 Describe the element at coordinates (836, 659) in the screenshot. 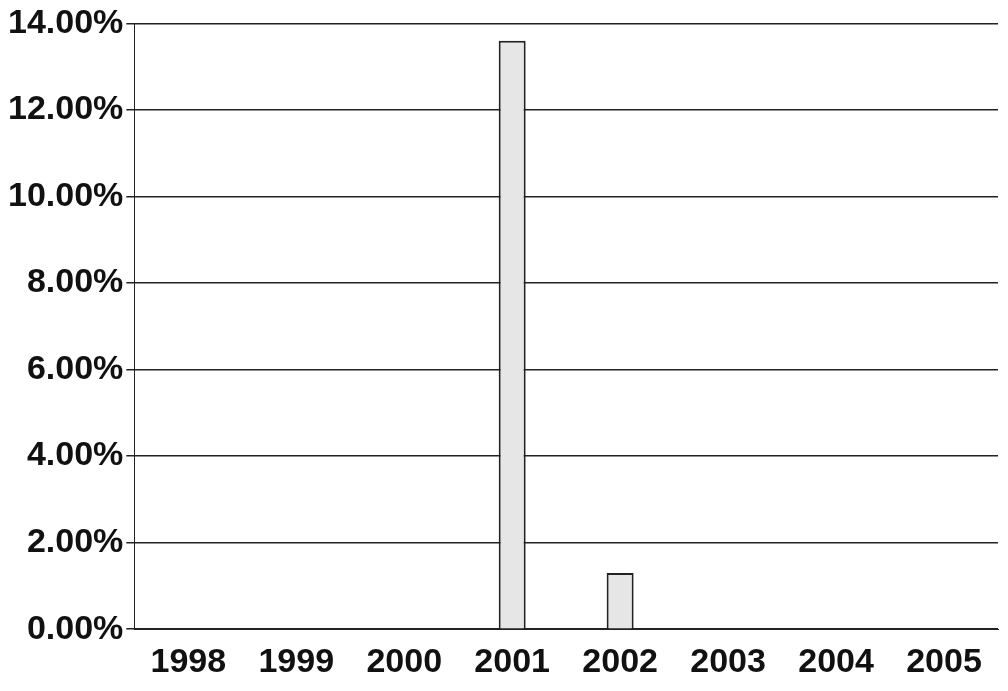

I see `x-tick-label: 2004` at that location.